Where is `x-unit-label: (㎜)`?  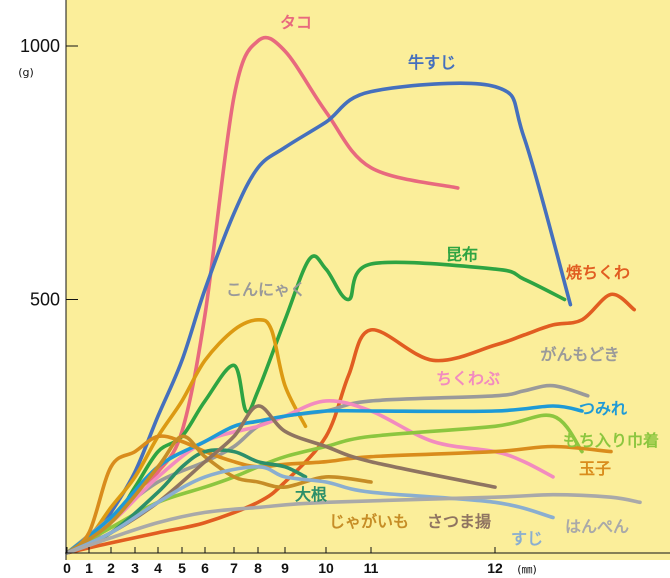 x-unit-label: (㎜) is located at coordinates (527, 569).